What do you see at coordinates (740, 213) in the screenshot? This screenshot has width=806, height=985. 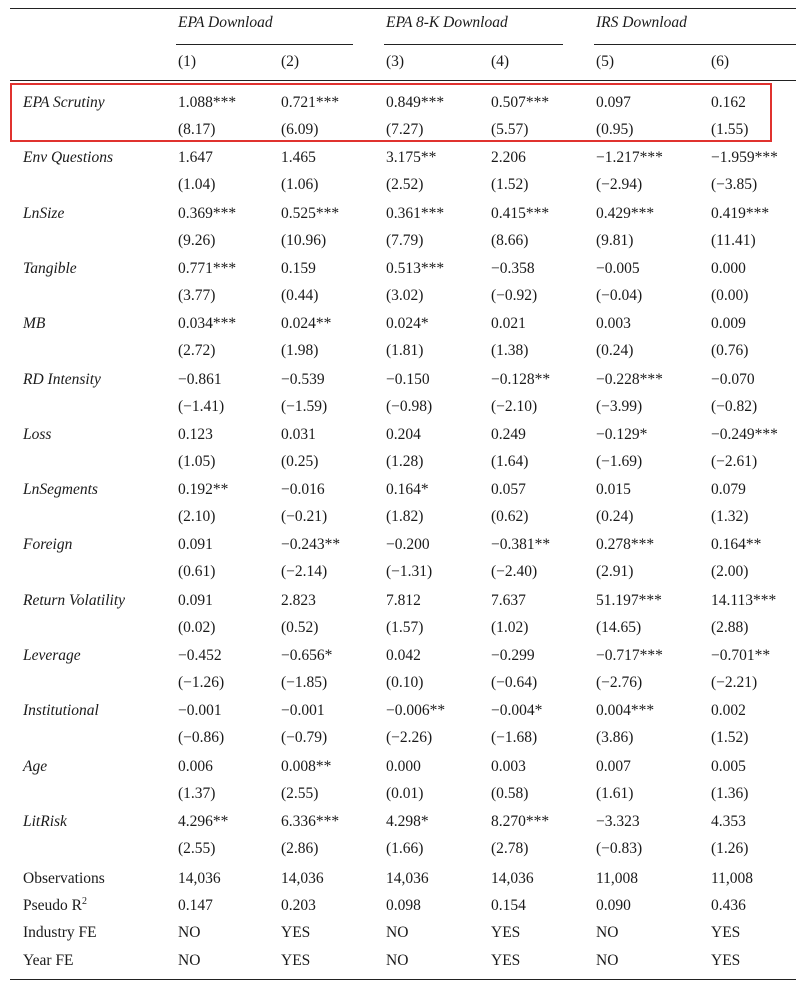 I see `coefficient-cell: 0.419***` at bounding box center [740, 213].